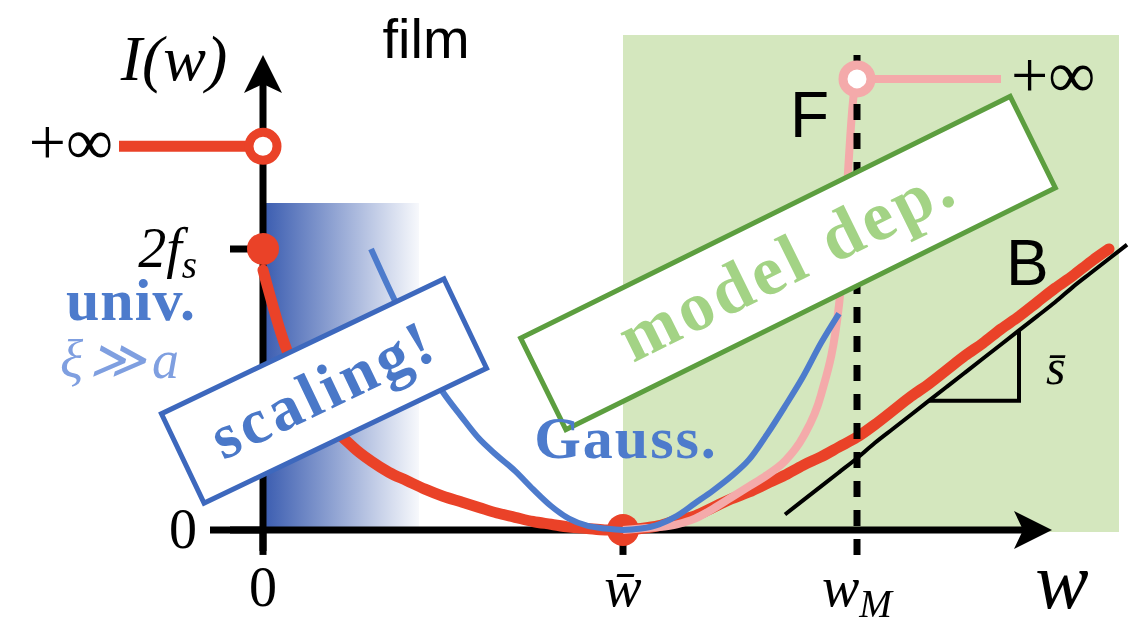 The height and width of the screenshot is (625, 1146). I want to click on annotation: ξ≫a, so click(123, 360).